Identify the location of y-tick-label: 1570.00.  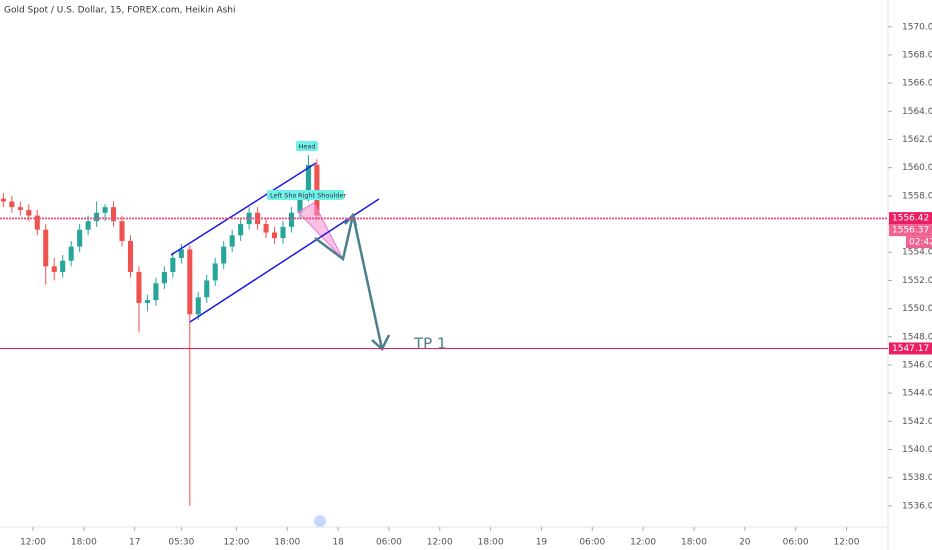
(917, 27).